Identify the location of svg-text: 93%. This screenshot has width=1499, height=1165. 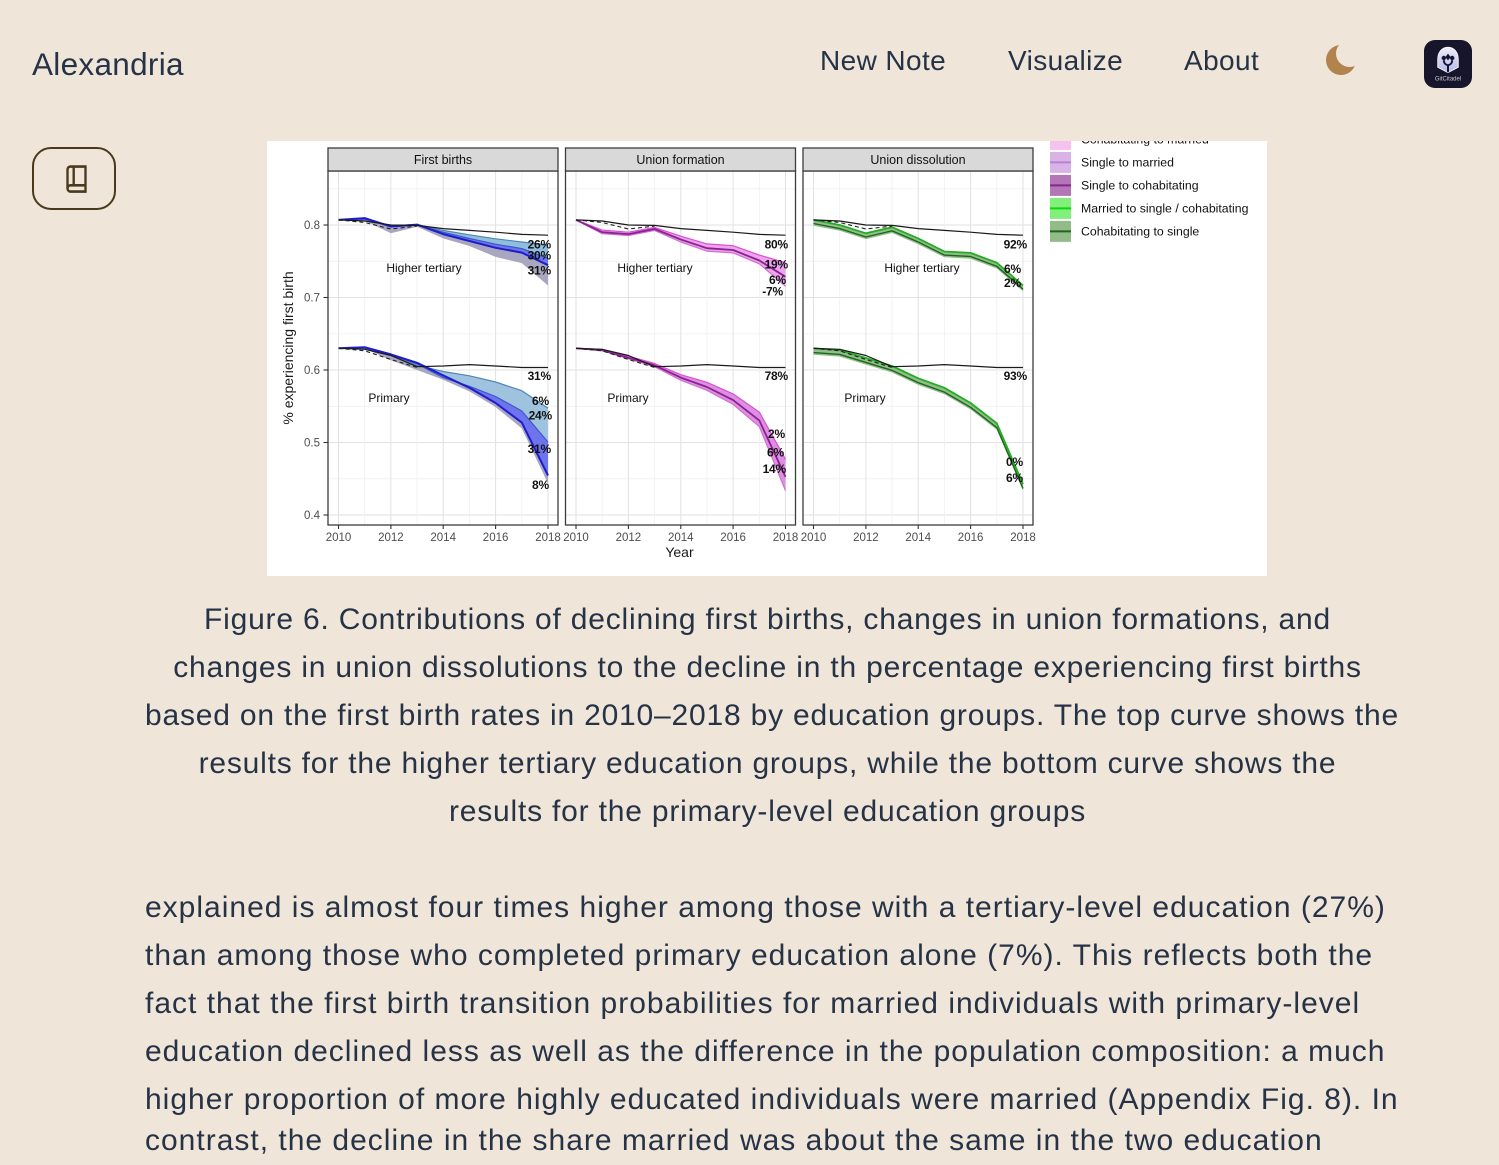
(1016, 376).